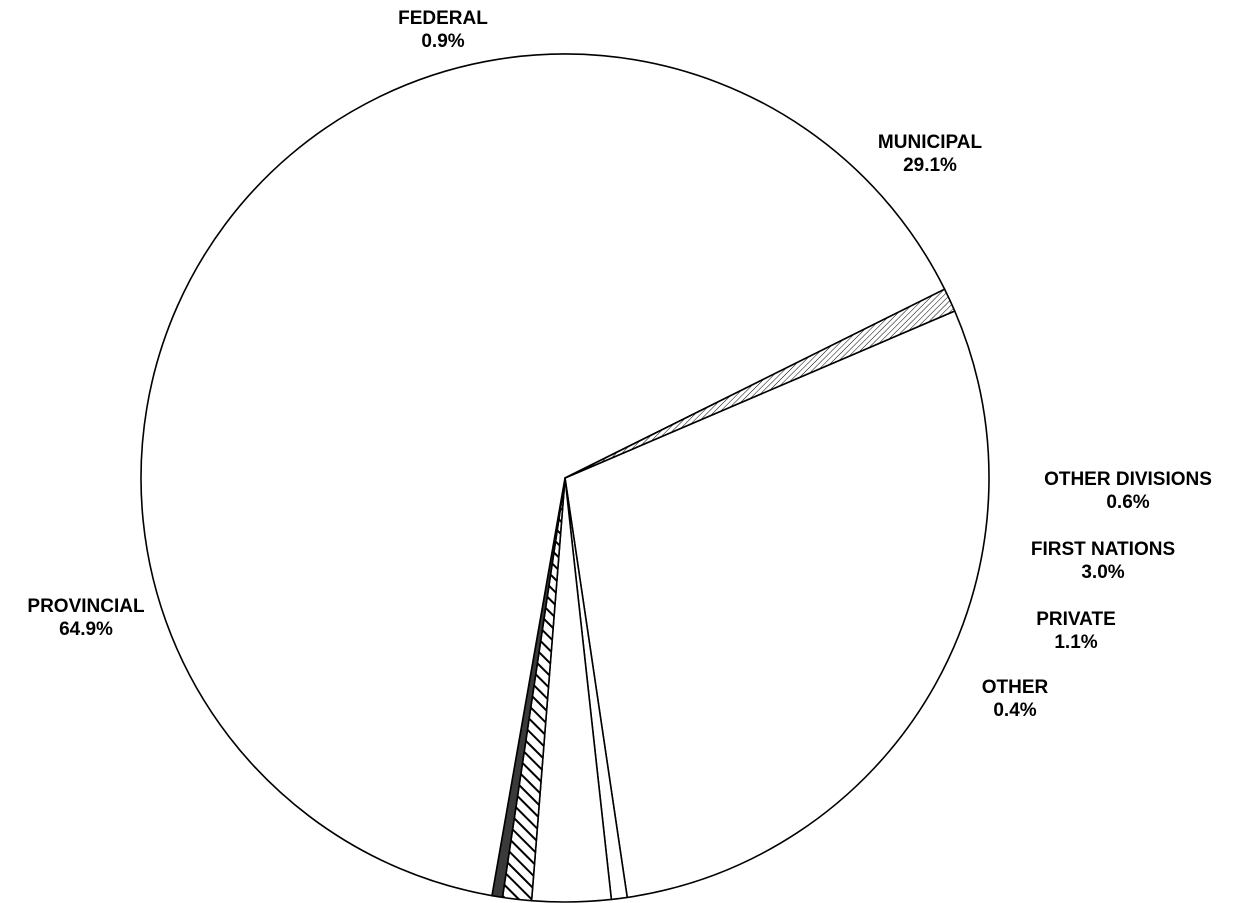 The height and width of the screenshot is (903, 1238). What do you see at coordinates (760, 383) in the screenshot?
I see `slice-federal` at bounding box center [760, 383].